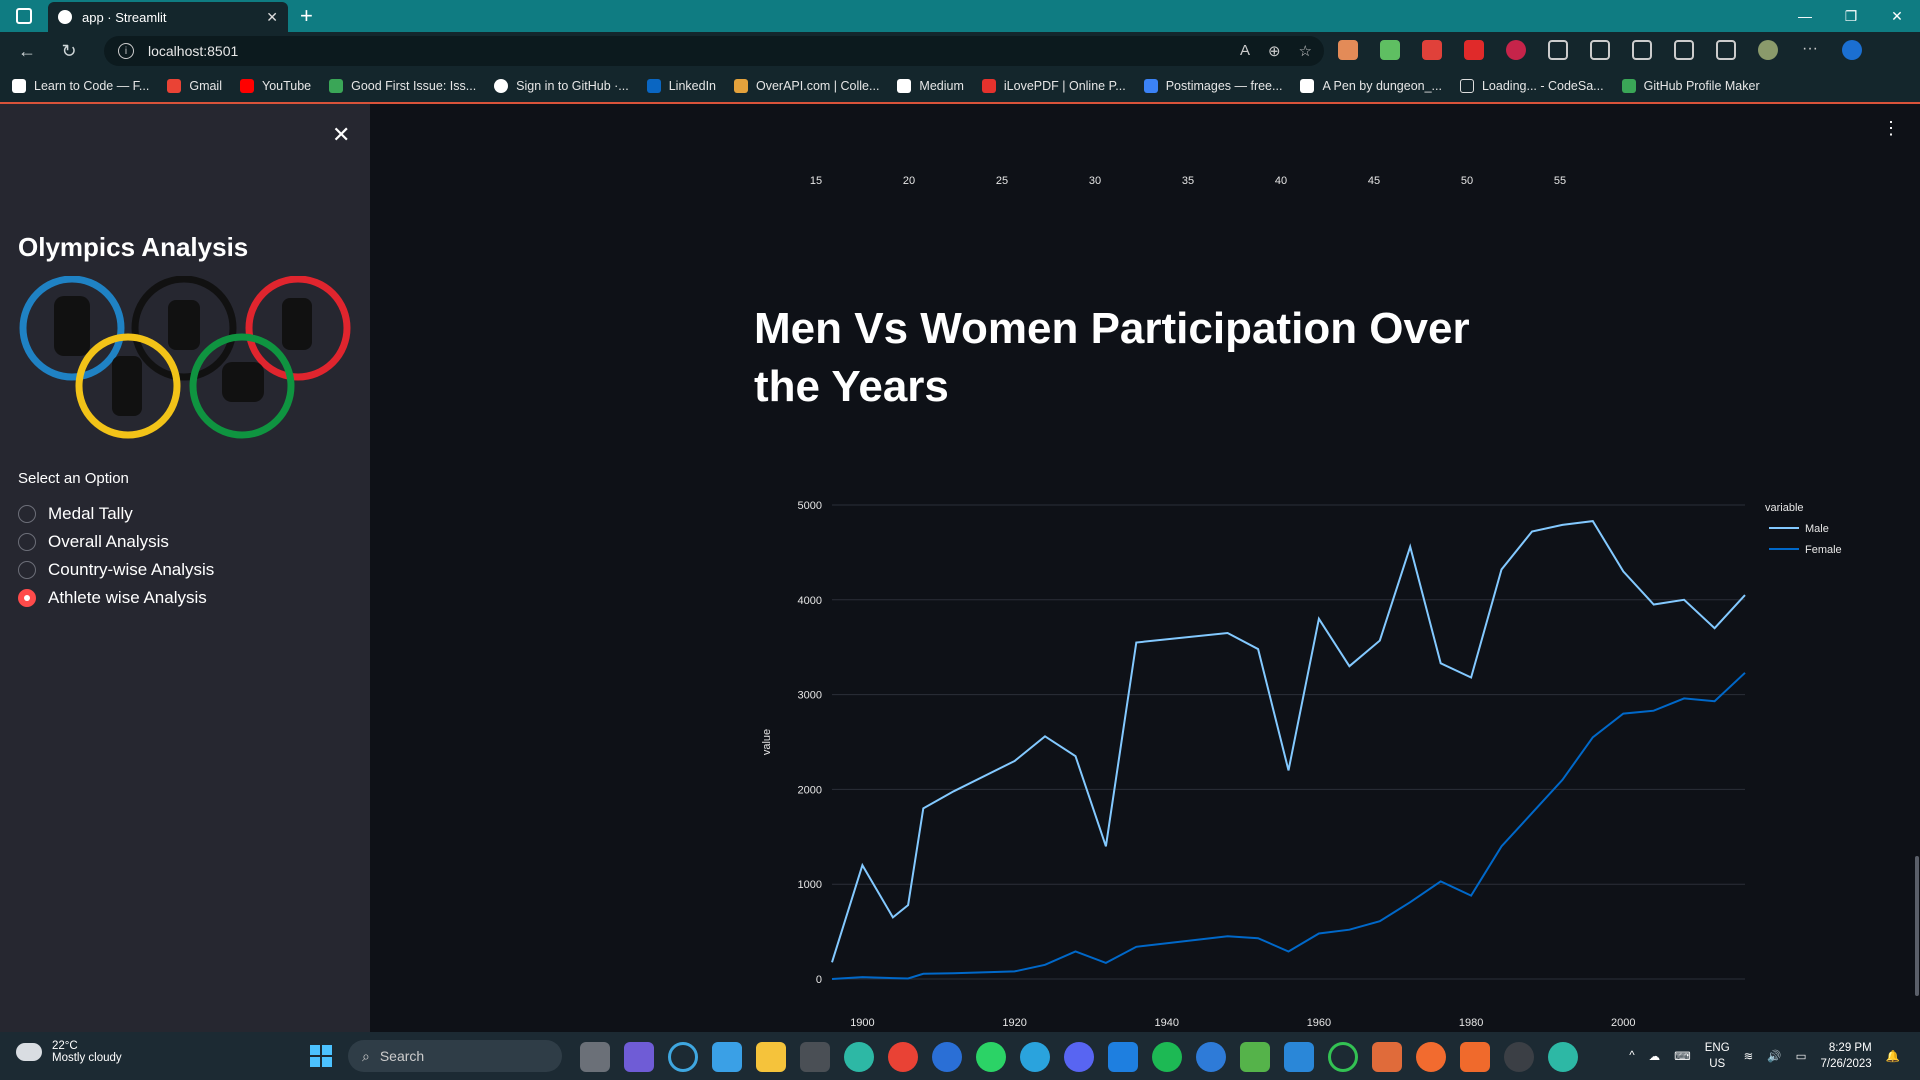  What do you see at coordinates (168, 17) in the screenshot?
I see `browser-tab: app · Streamlit ✕` at bounding box center [168, 17].